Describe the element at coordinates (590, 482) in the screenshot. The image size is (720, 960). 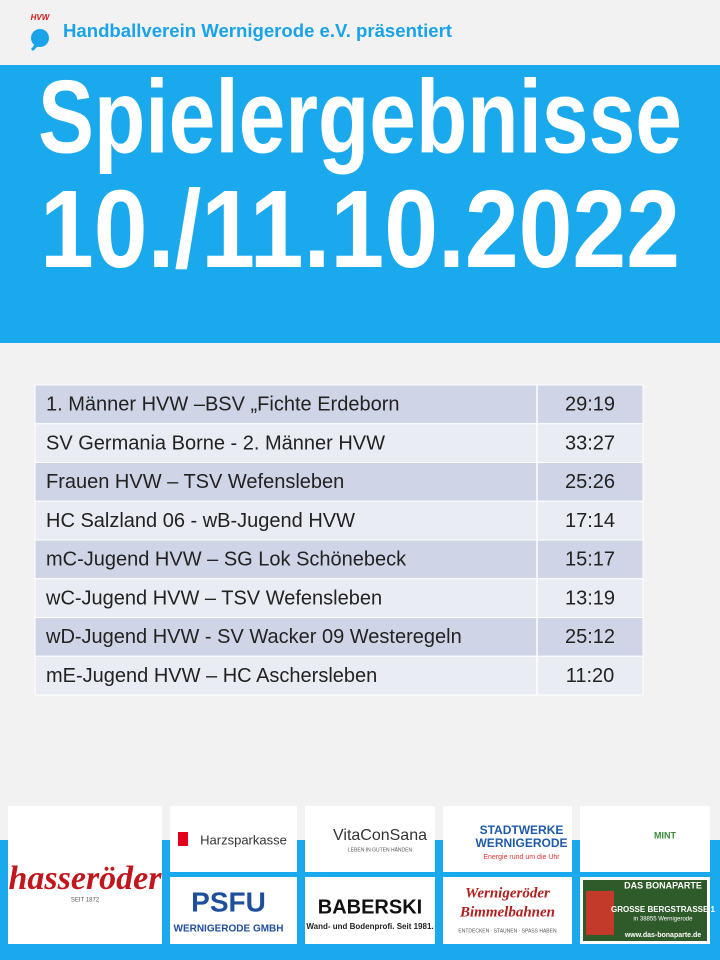
I see `score: 25:26` at that location.